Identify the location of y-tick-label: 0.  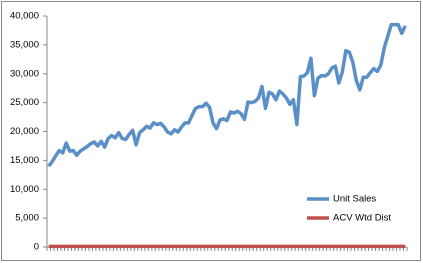
(36, 247).